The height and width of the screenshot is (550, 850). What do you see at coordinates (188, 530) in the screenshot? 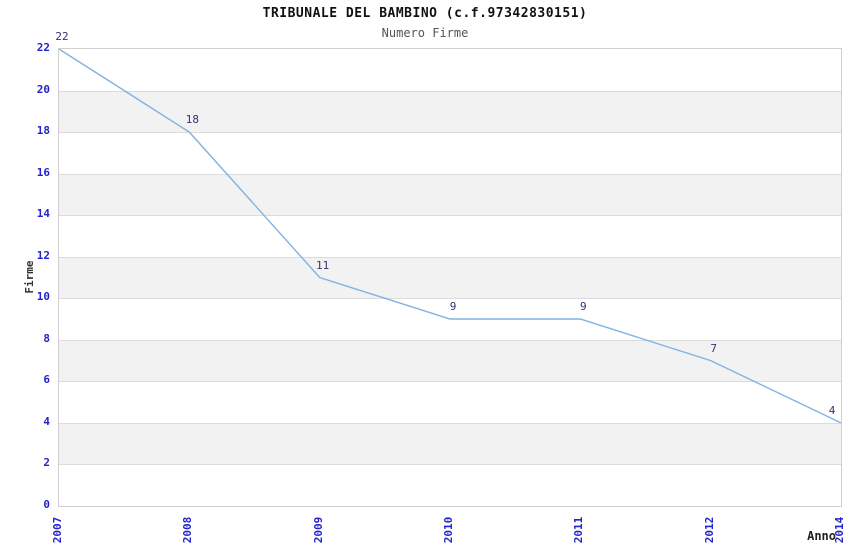
I see `x-tick-label: 2008` at bounding box center [188, 530].